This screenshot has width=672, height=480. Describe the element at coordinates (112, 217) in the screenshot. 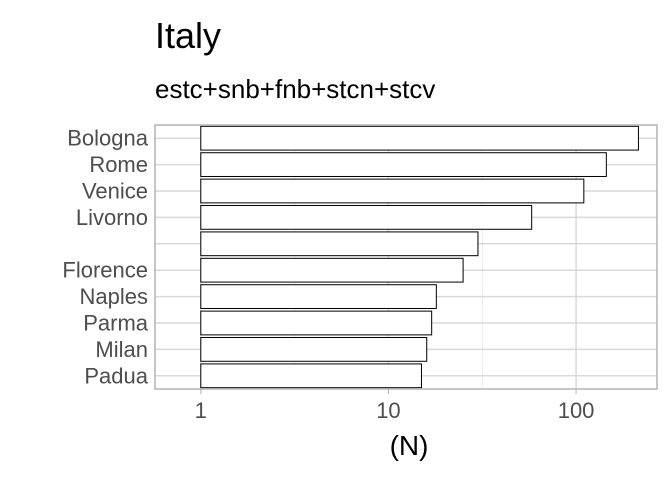

I see `category-label: Livorno` at that location.